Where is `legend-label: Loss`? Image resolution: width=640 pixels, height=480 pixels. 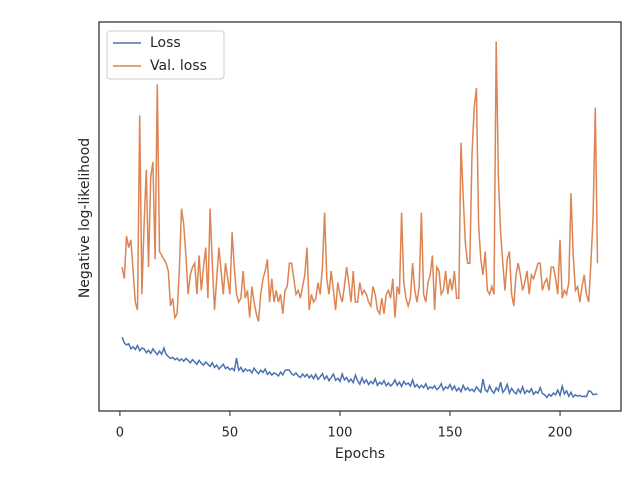
legend-label: Loss is located at coordinates (165, 43).